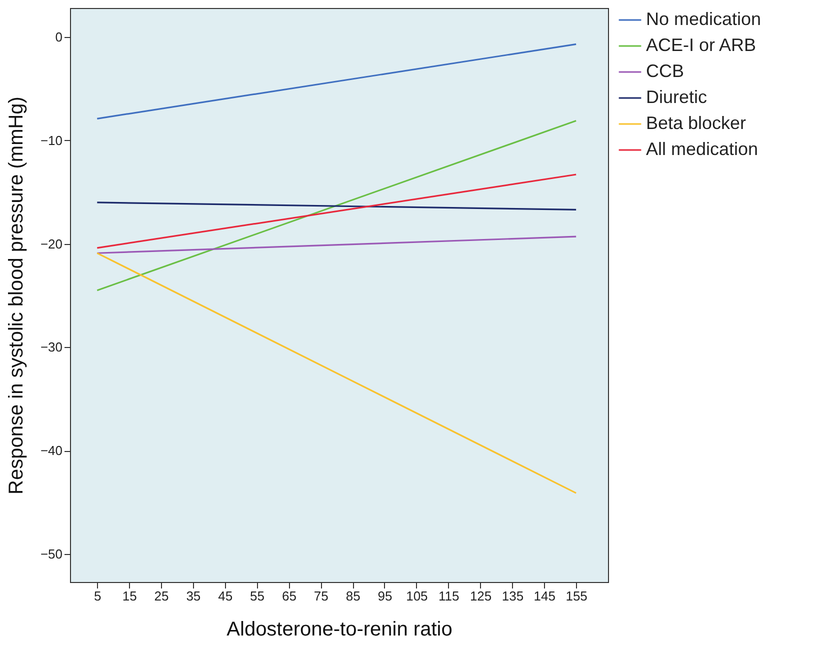 This screenshot has height=649, width=823. I want to click on x-tick-label: 85, so click(353, 596).